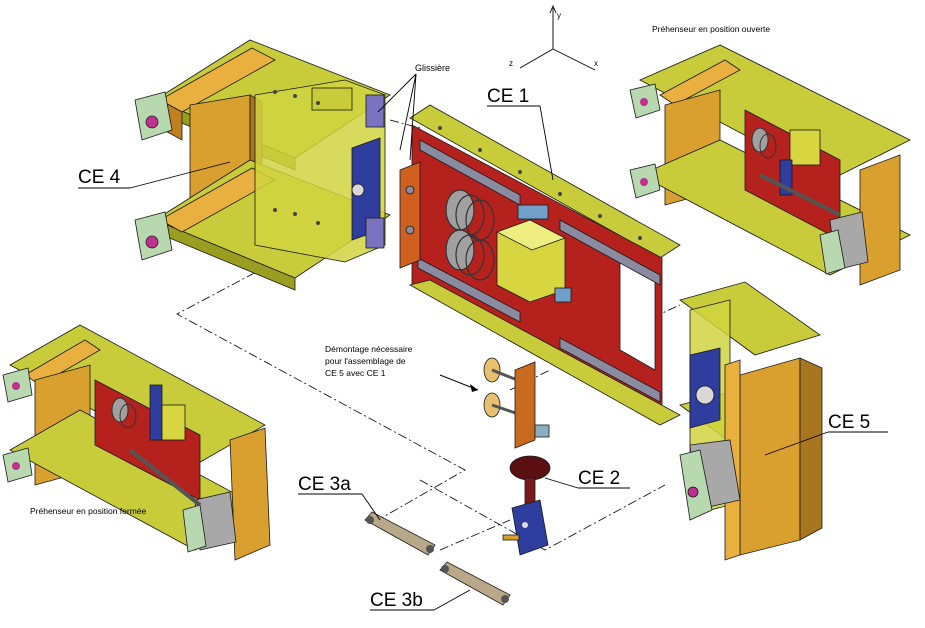  I want to click on label-ce3a: CE 3a, so click(339, 497).